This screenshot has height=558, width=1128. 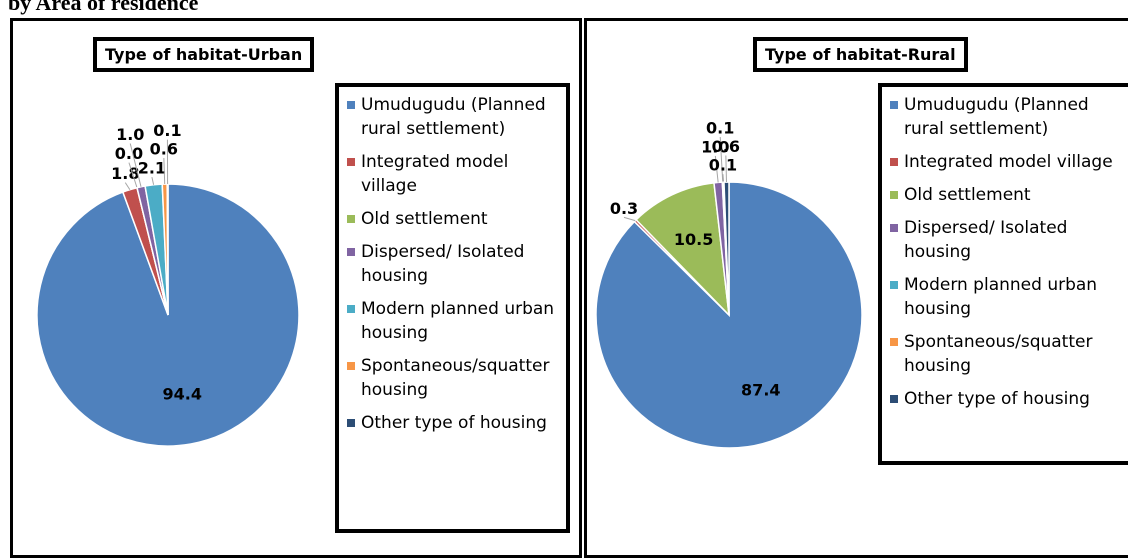 I want to click on data-label: 0.3, so click(x=624, y=208).